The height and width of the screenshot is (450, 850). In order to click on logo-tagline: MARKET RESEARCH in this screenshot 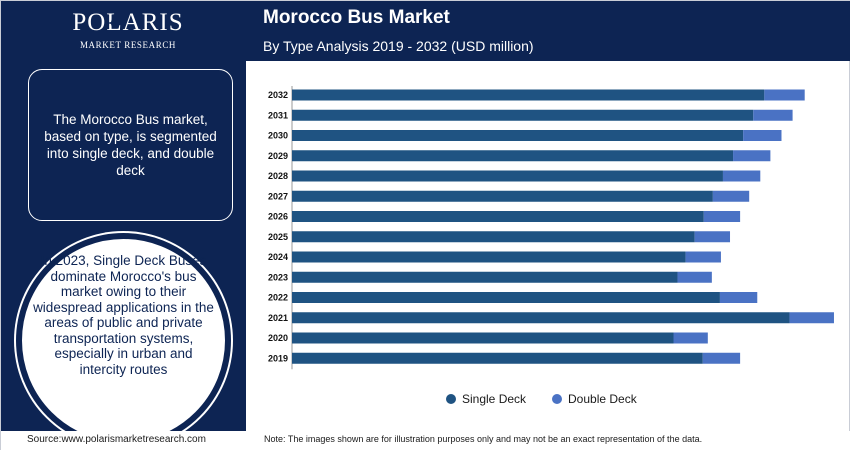, I will do `click(128, 45)`.